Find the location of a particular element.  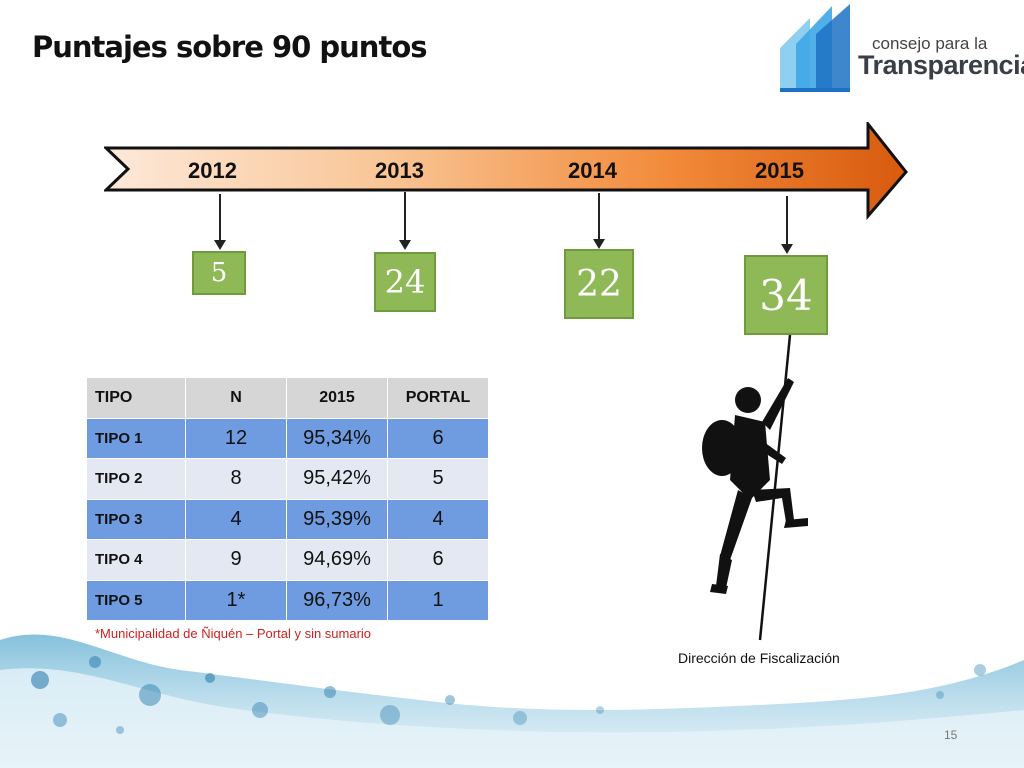

logo: consejo para la Transparencia is located at coordinates (900, 49).